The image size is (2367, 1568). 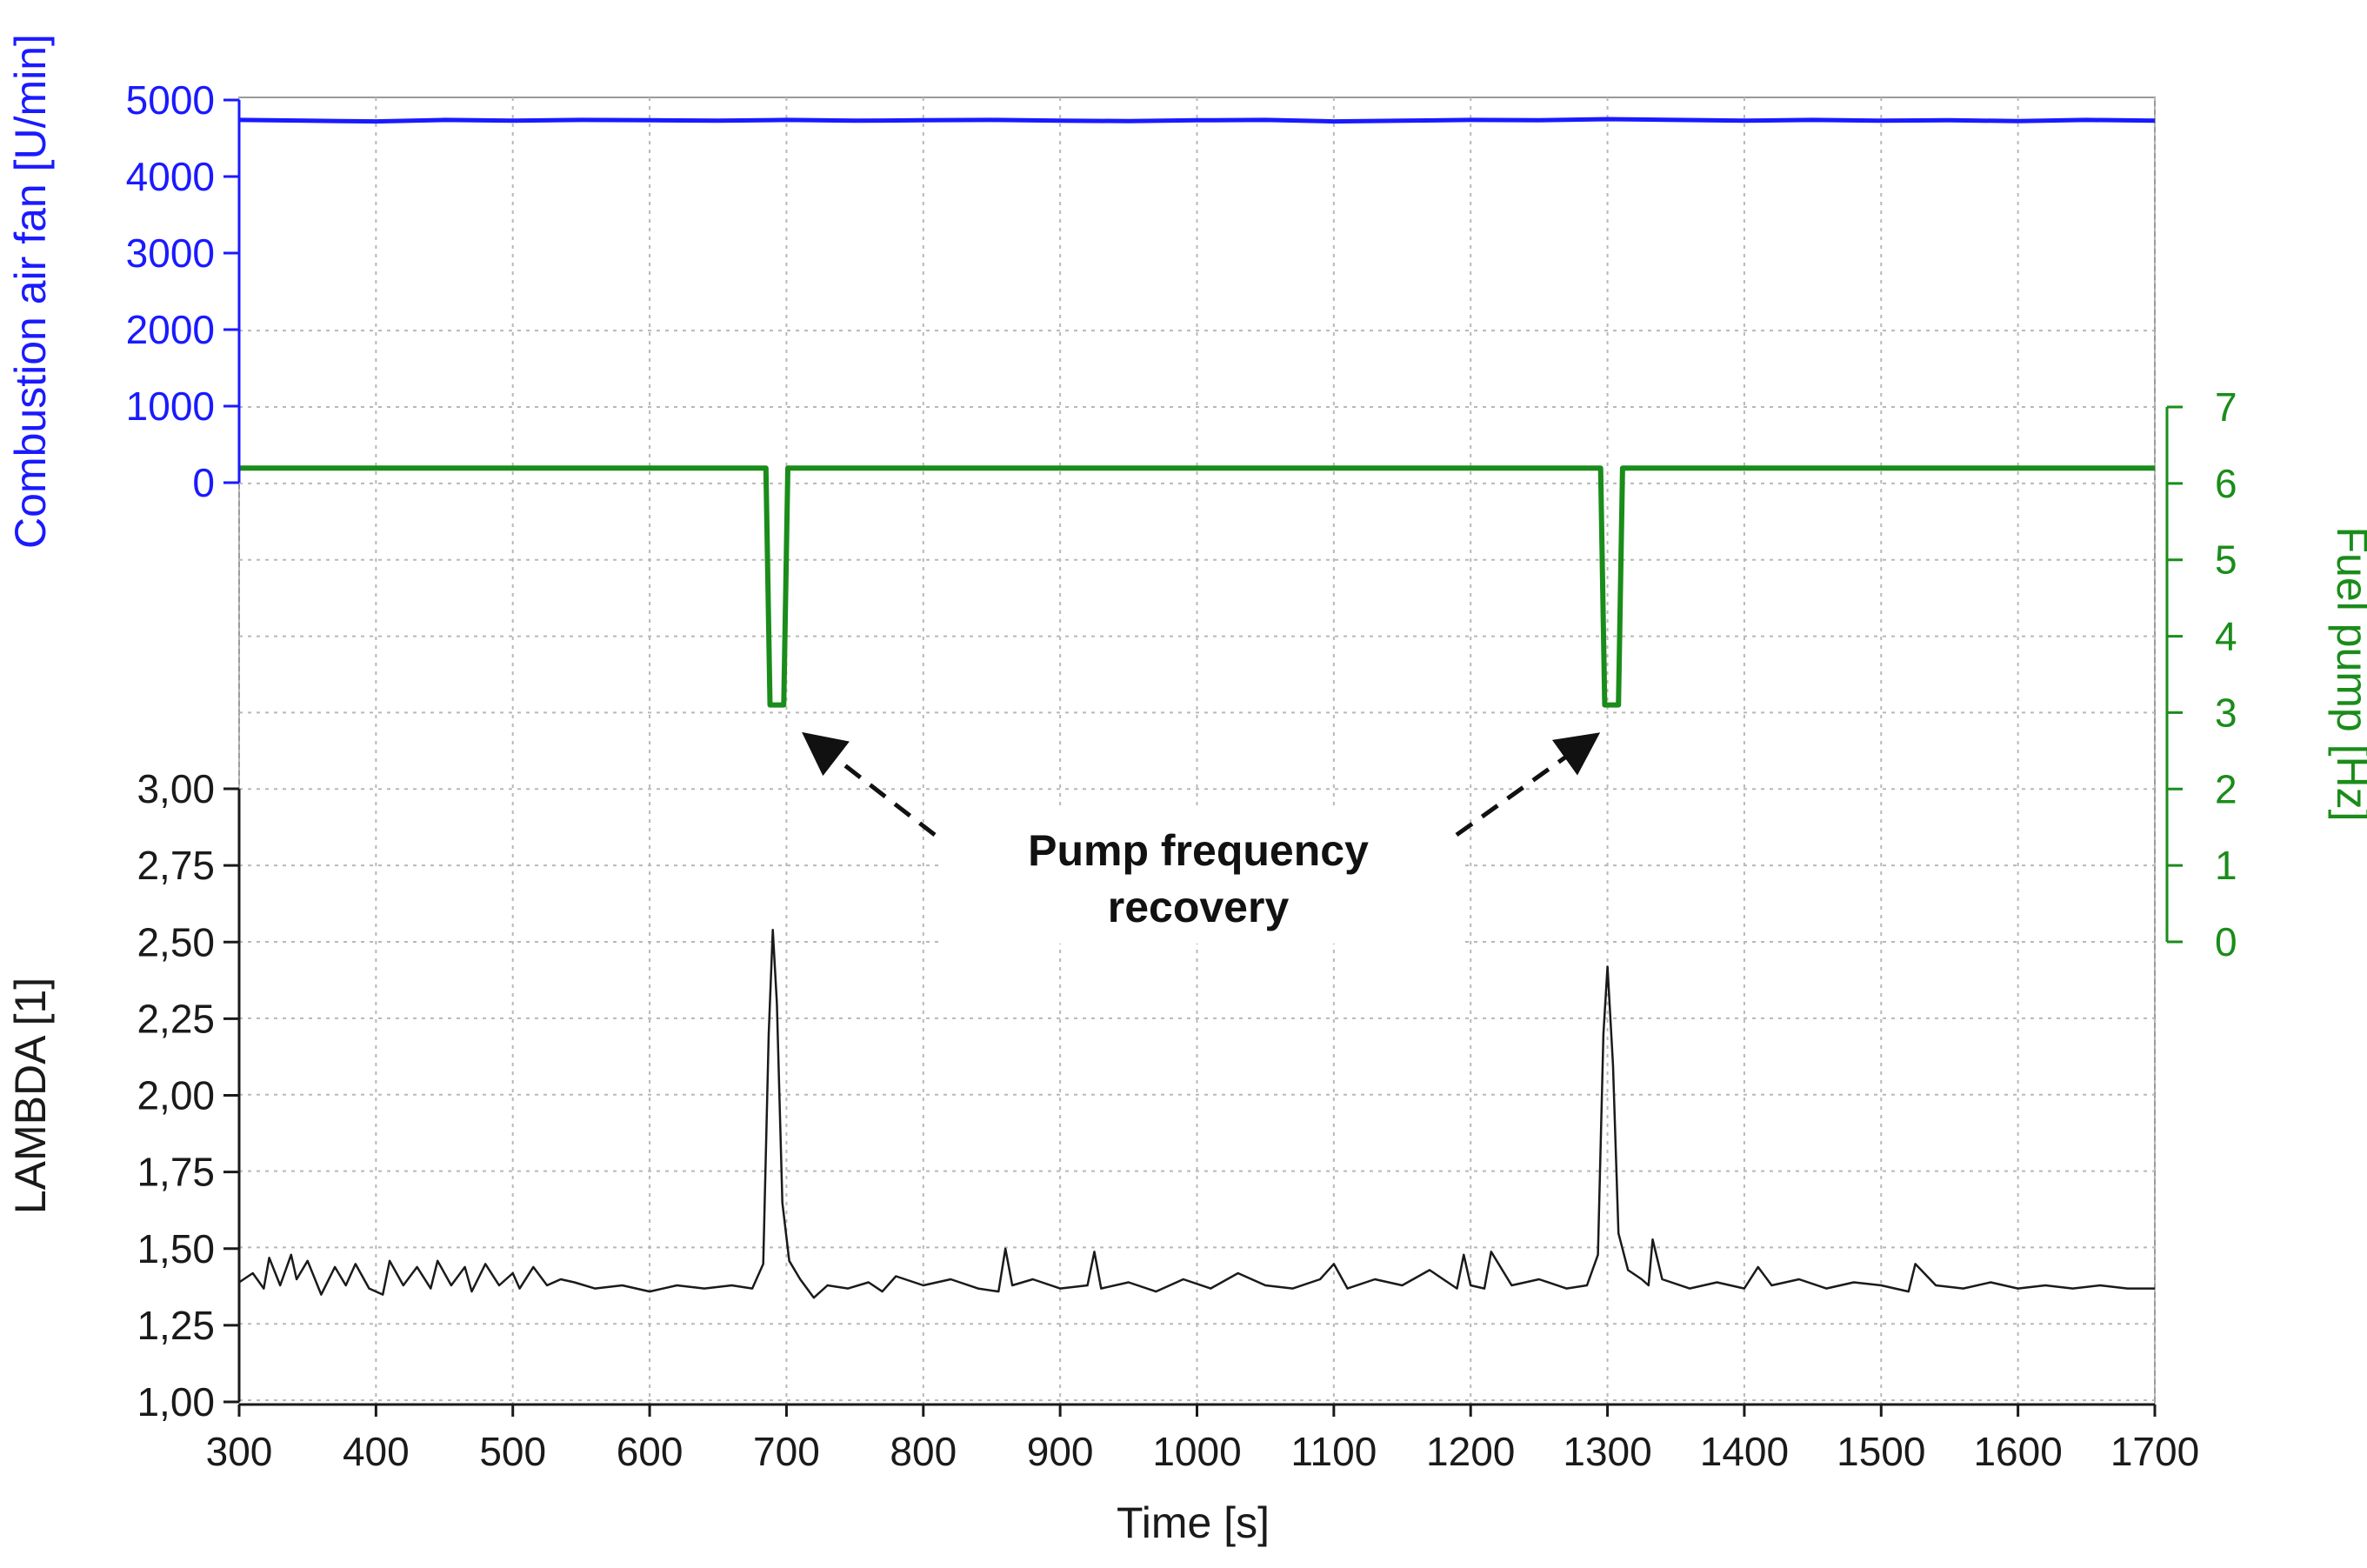 I want to click on x-tick-label: 1600, so click(x=2017, y=1451).